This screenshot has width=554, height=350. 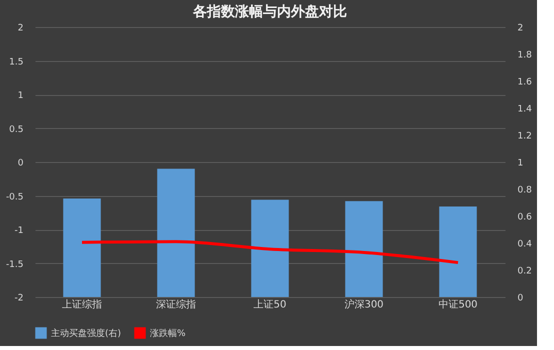 I want to click on x-tick-label: 沪深300, so click(x=364, y=304).